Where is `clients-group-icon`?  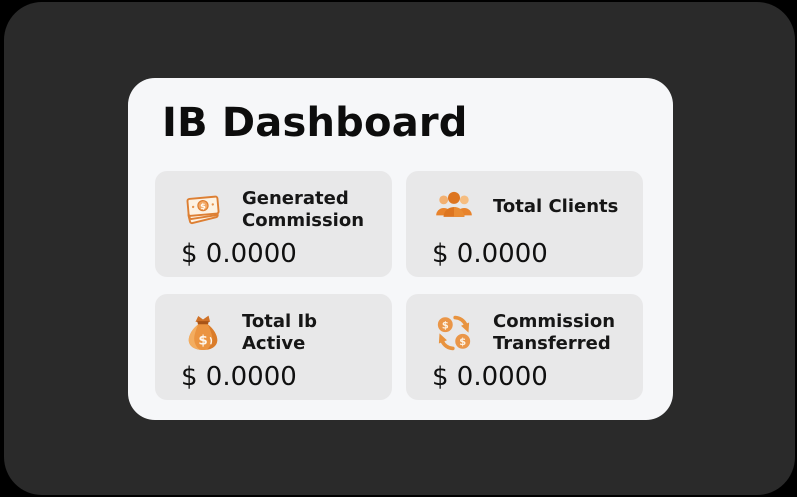 clients-group-icon is located at coordinates (454, 207).